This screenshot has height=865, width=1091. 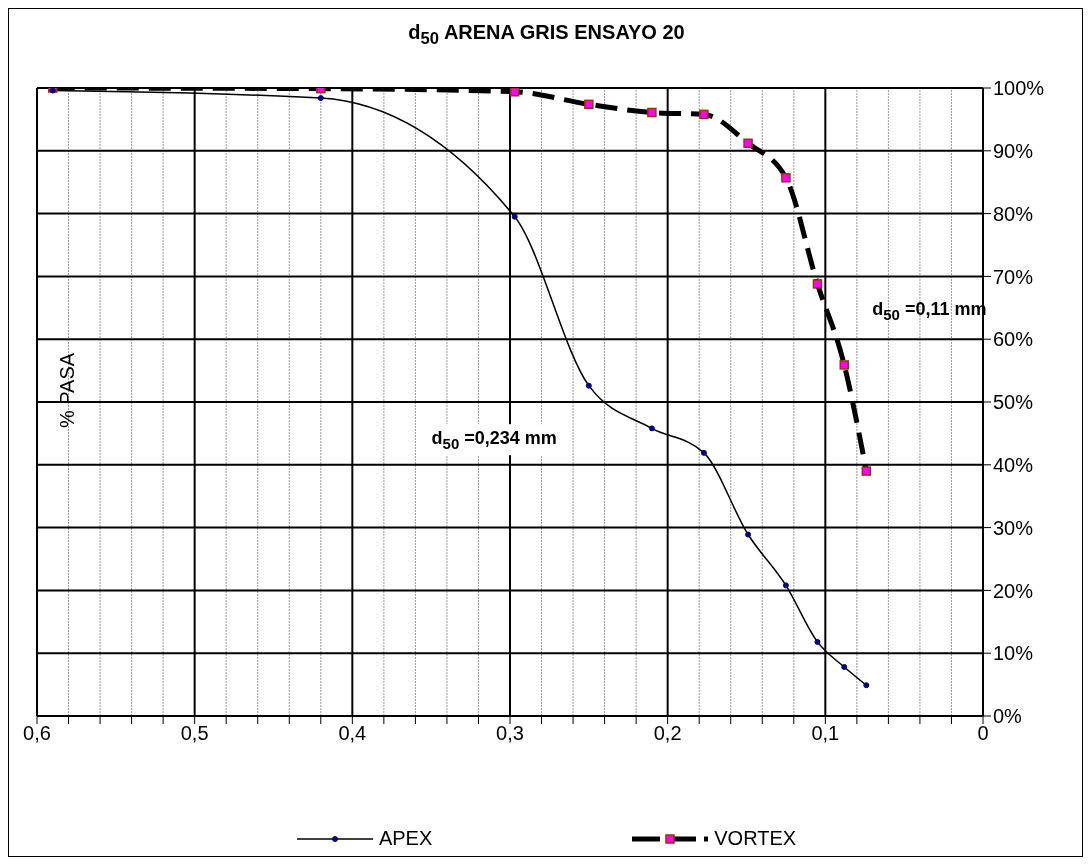 What do you see at coordinates (194, 733) in the screenshot?
I see `x-tick-label: 0,5` at bounding box center [194, 733].